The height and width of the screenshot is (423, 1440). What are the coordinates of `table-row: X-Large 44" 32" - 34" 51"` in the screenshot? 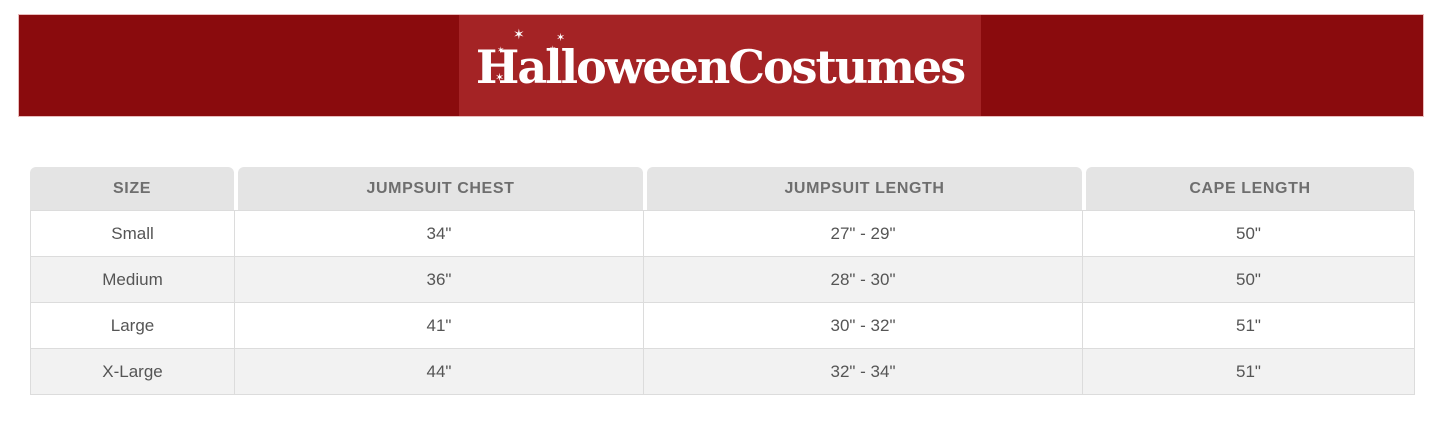 It's located at (722, 371).